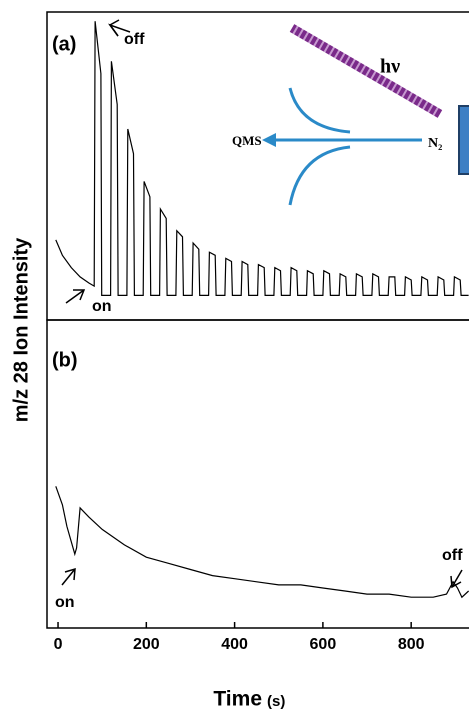 This screenshot has height=717, width=469. I want to click on inset-label: N₂, so click(435, 143).